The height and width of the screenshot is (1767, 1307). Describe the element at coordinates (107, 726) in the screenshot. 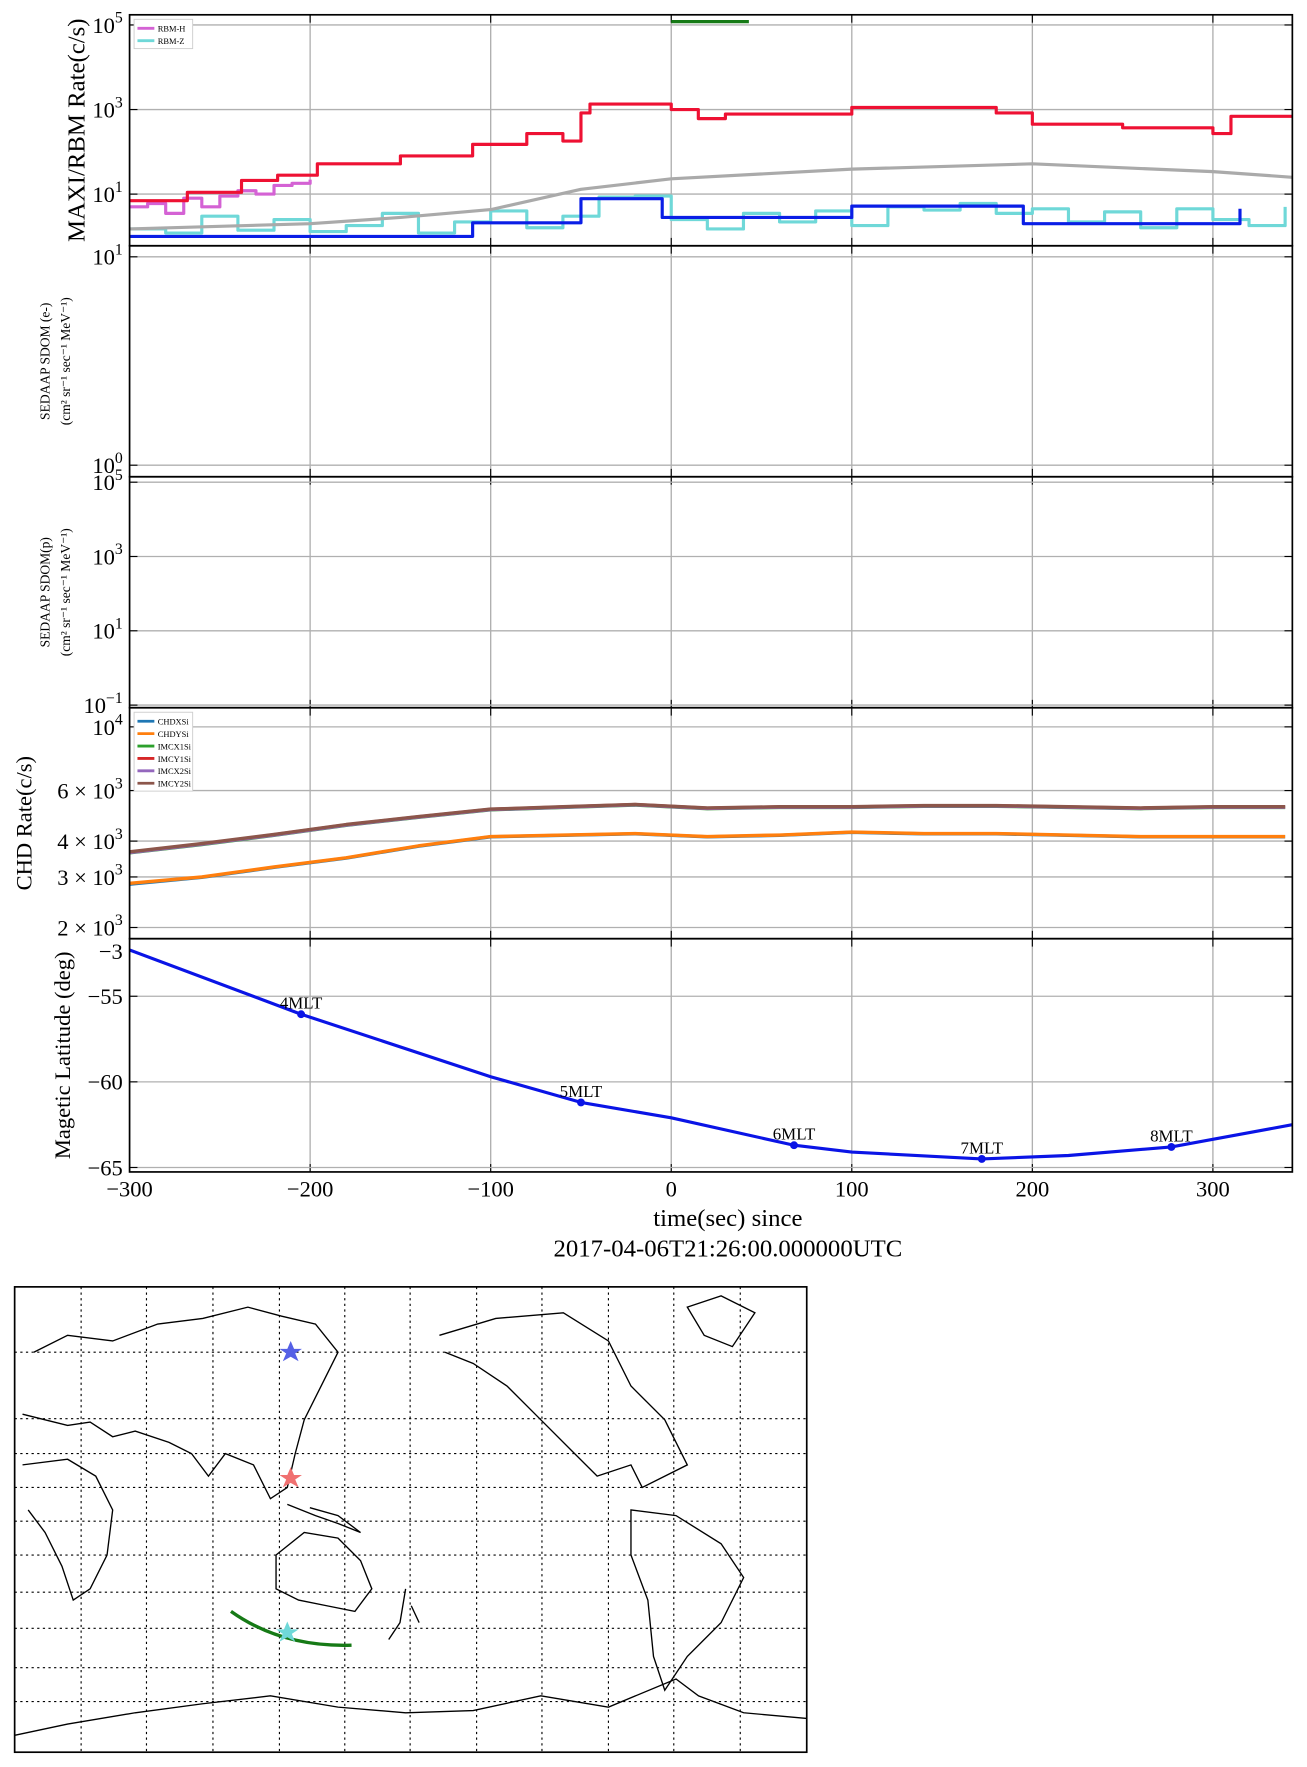

I see `y-tick-label: 10⁴` at that location.